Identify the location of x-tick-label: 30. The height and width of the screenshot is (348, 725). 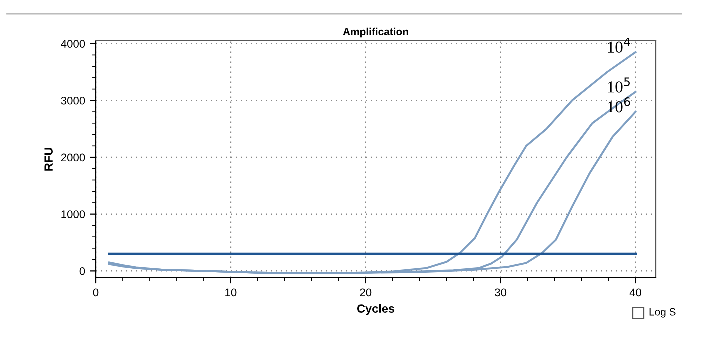
(501, 292).